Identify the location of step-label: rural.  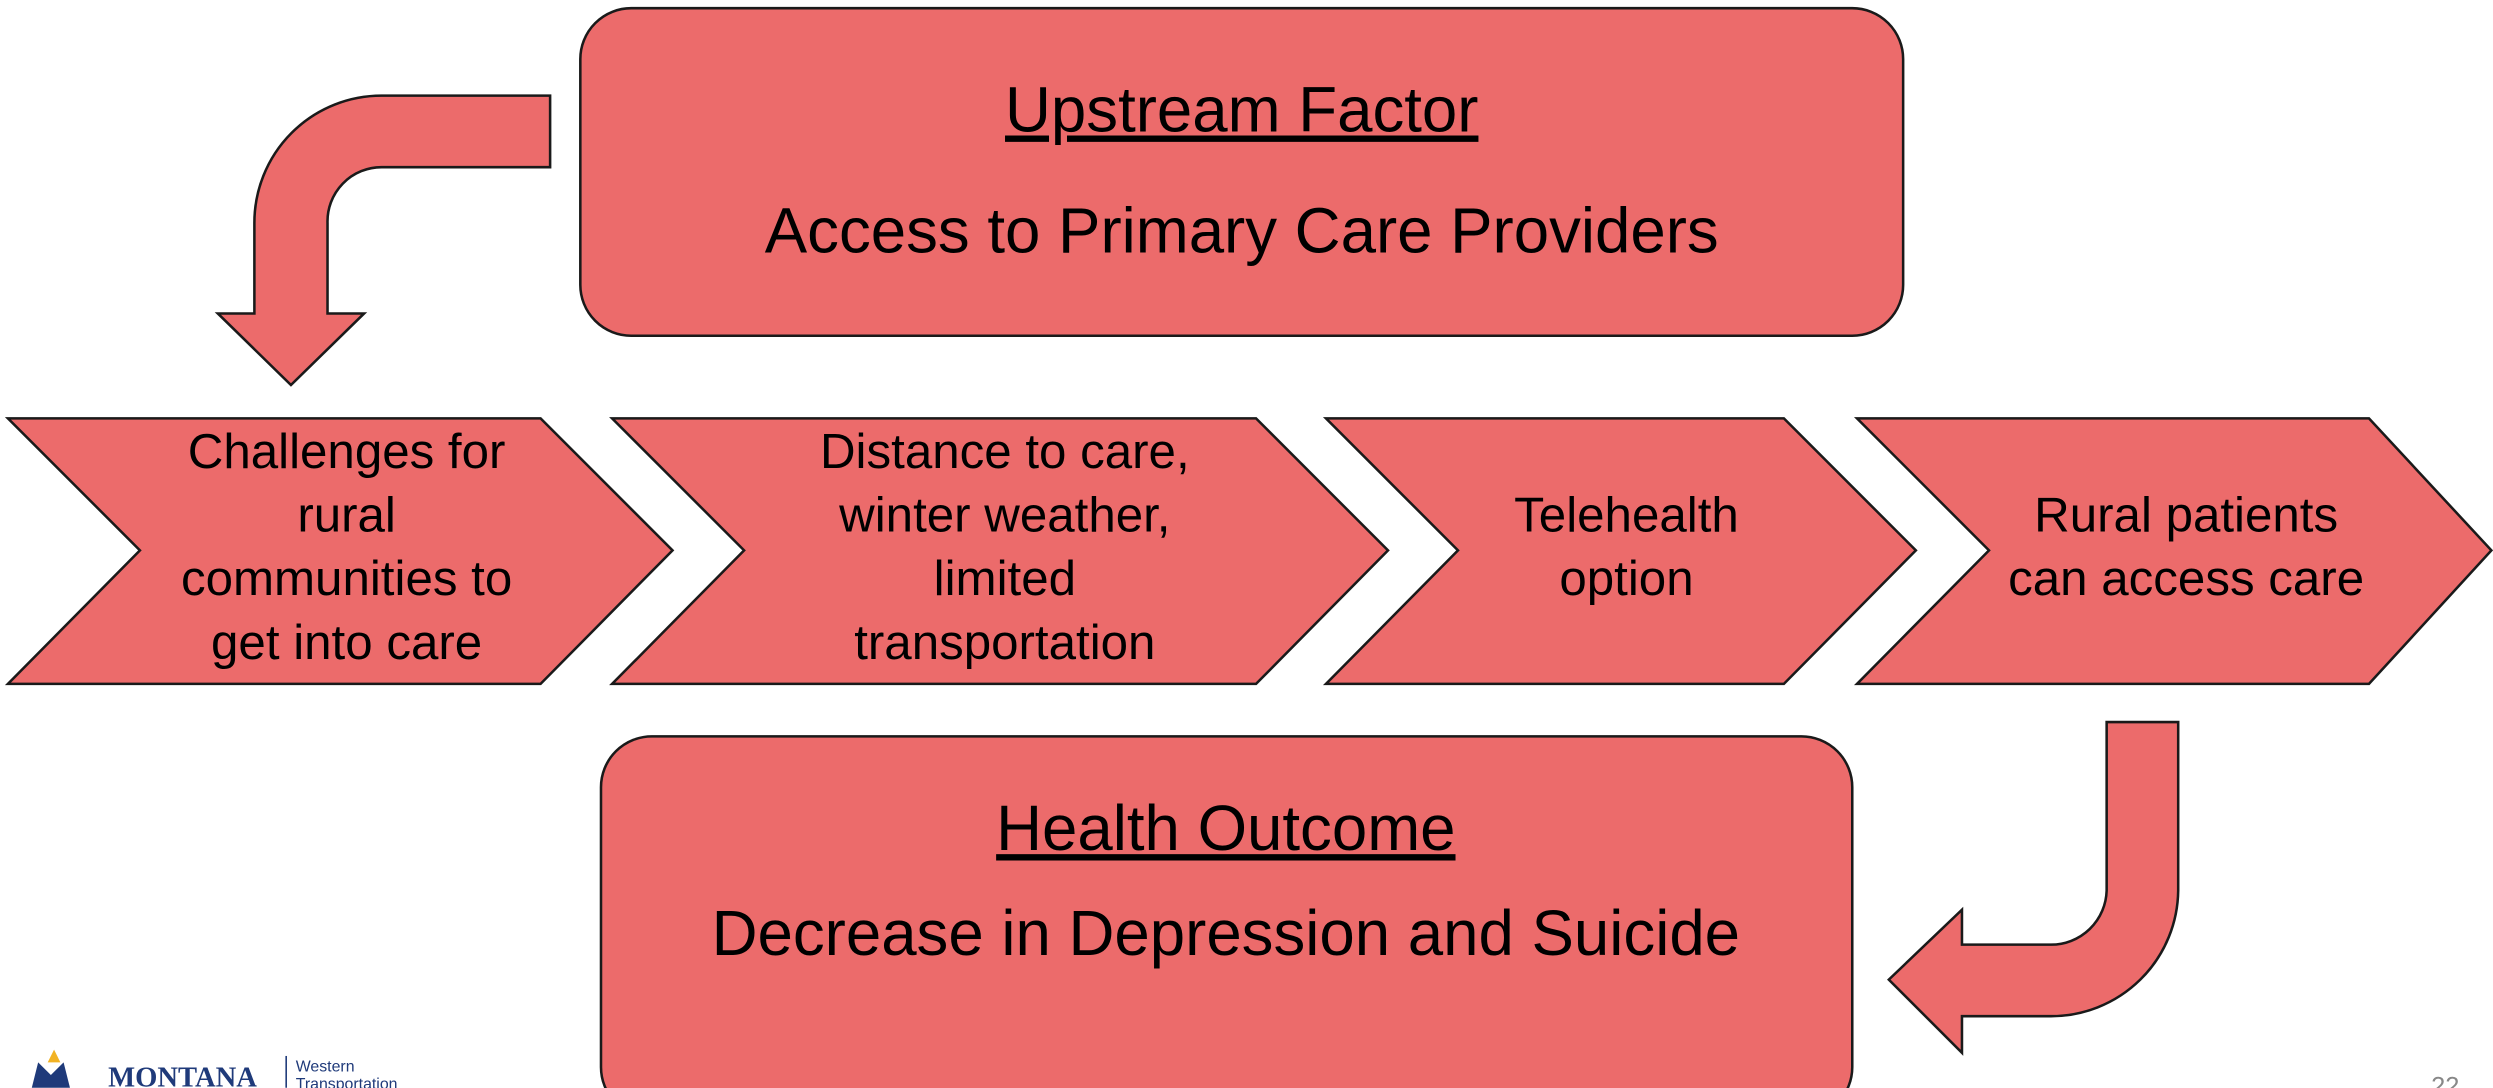
(346, 515).